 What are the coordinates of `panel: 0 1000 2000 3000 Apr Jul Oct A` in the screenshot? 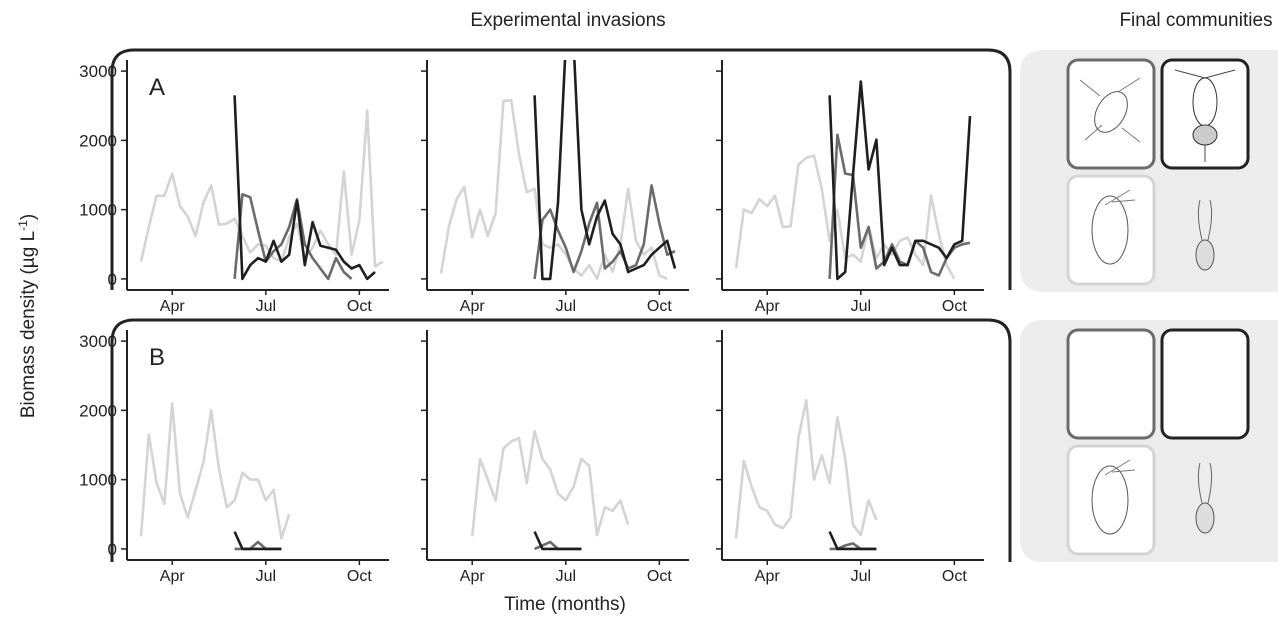 It's located at (234, 187).